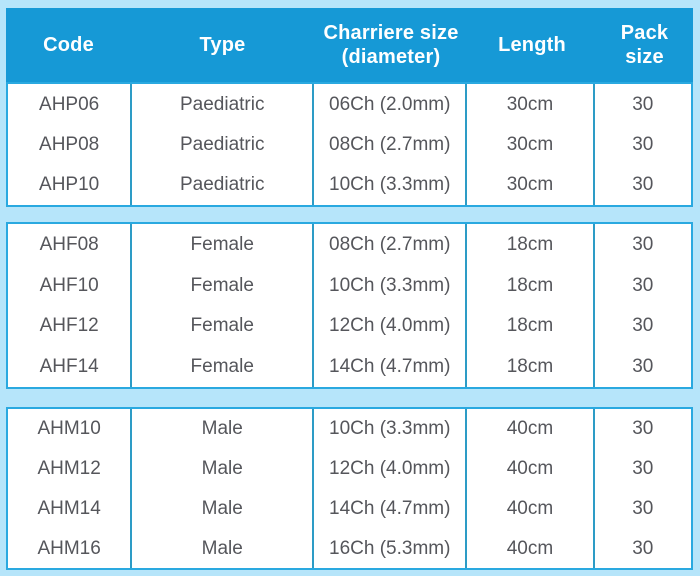 The image size is (700, 576). I want to click on code-value: AHF08, so click(69, 244).